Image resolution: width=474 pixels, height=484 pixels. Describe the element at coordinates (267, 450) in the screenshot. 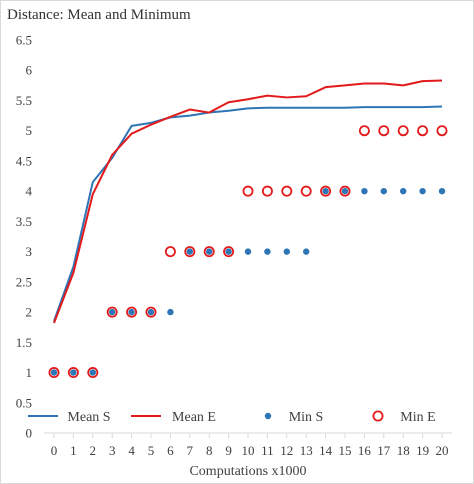

I see `x-tick-label: 11` at that location.